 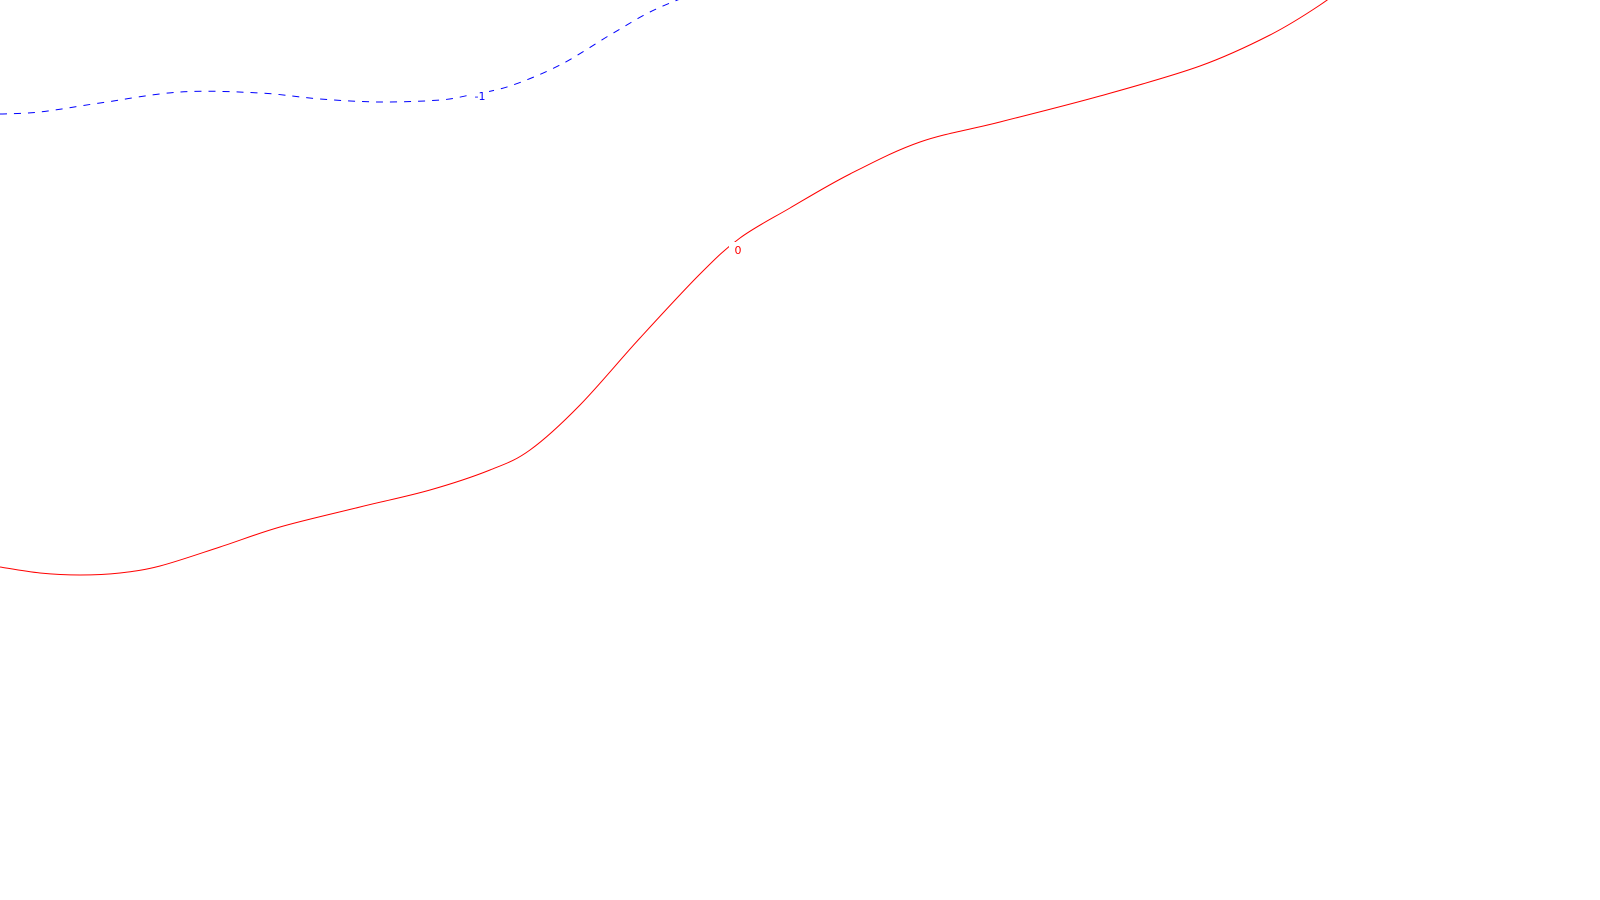 I want to click on contour-label-contour-level-minus-1: -1, so click(x=480, y=96).